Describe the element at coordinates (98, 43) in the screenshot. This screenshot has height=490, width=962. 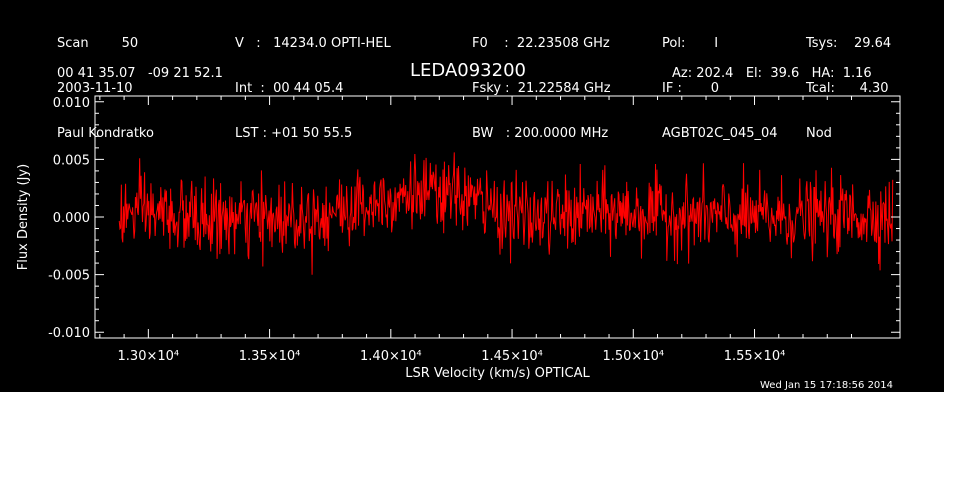
I see `scan-number: Scan 50` at that location.